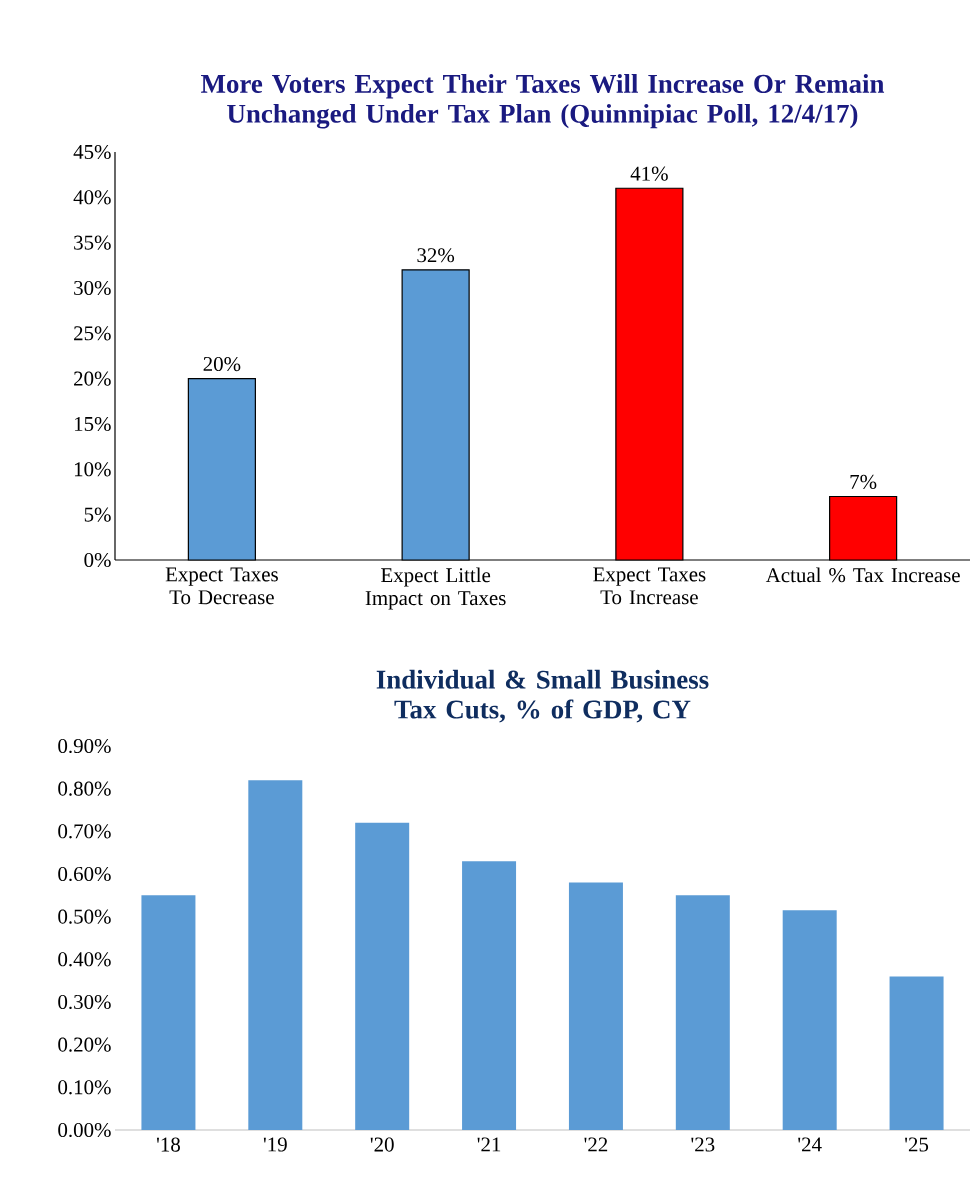 The width and height of the screenshot is (971, 1177). Describe the element at coordinates (382, 1144) in the screenshot. I see `x-tick-label: '20` at that location.